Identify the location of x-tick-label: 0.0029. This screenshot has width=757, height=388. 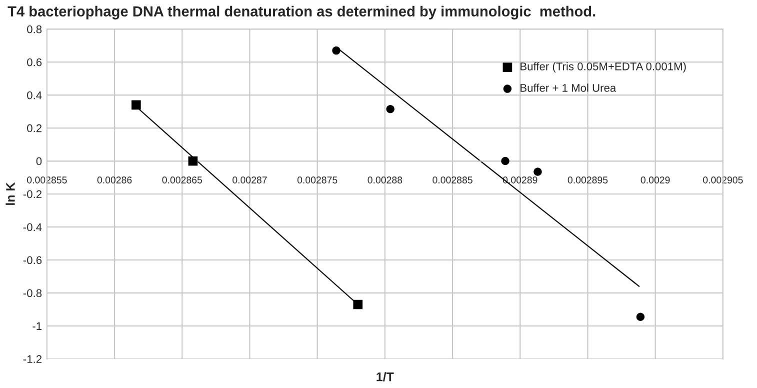
(655, 180).